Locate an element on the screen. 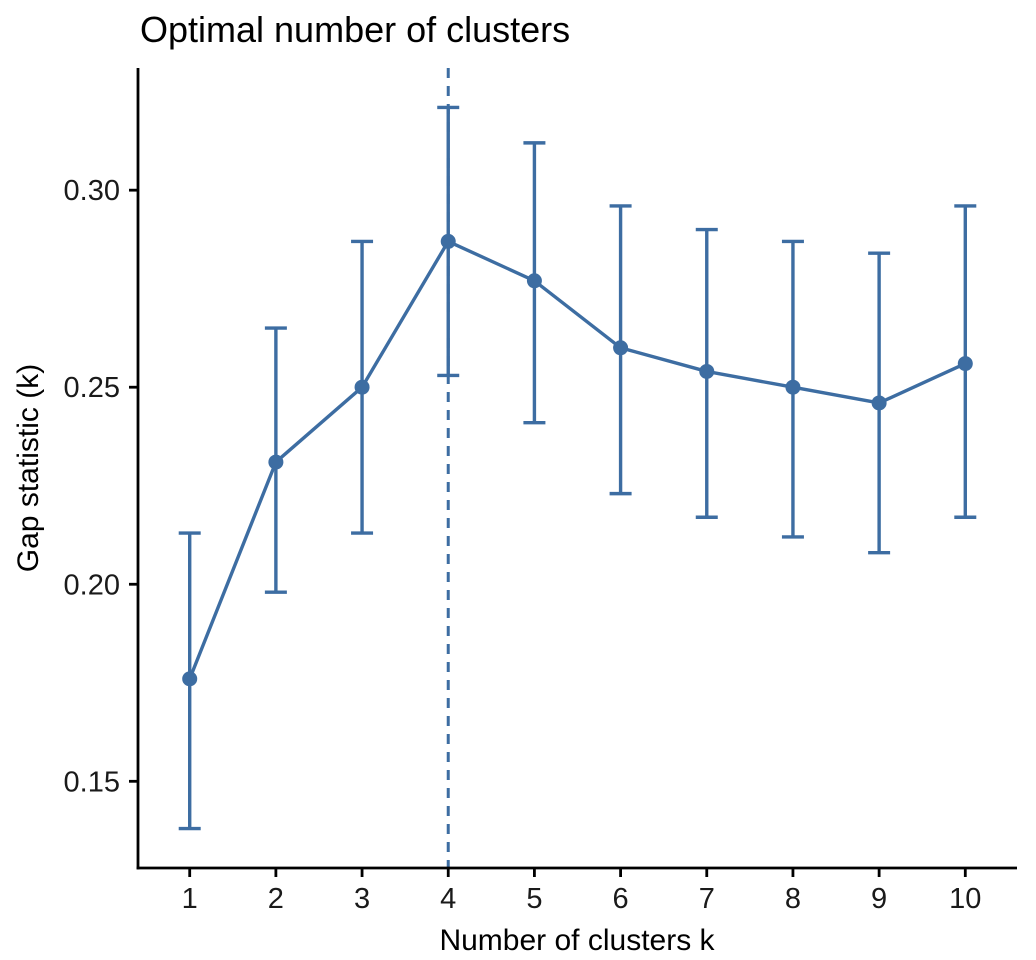  x-tick-label: 1 is located at coordinates (190, 899).